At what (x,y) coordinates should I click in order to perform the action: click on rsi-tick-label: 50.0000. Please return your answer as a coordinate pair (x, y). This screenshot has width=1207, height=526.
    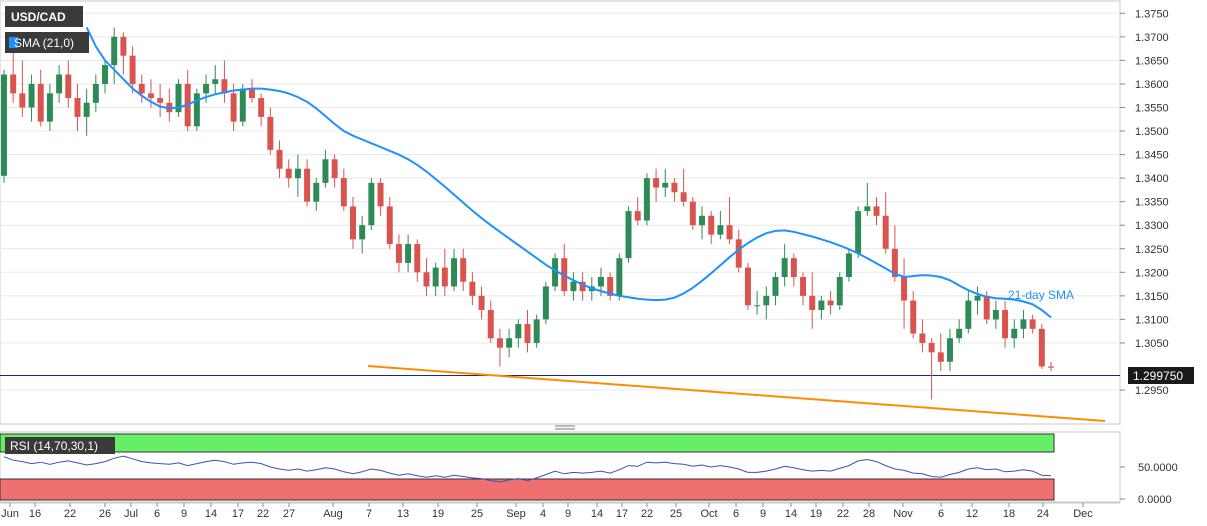
    Looking at the image, I should click on (1158, 468).